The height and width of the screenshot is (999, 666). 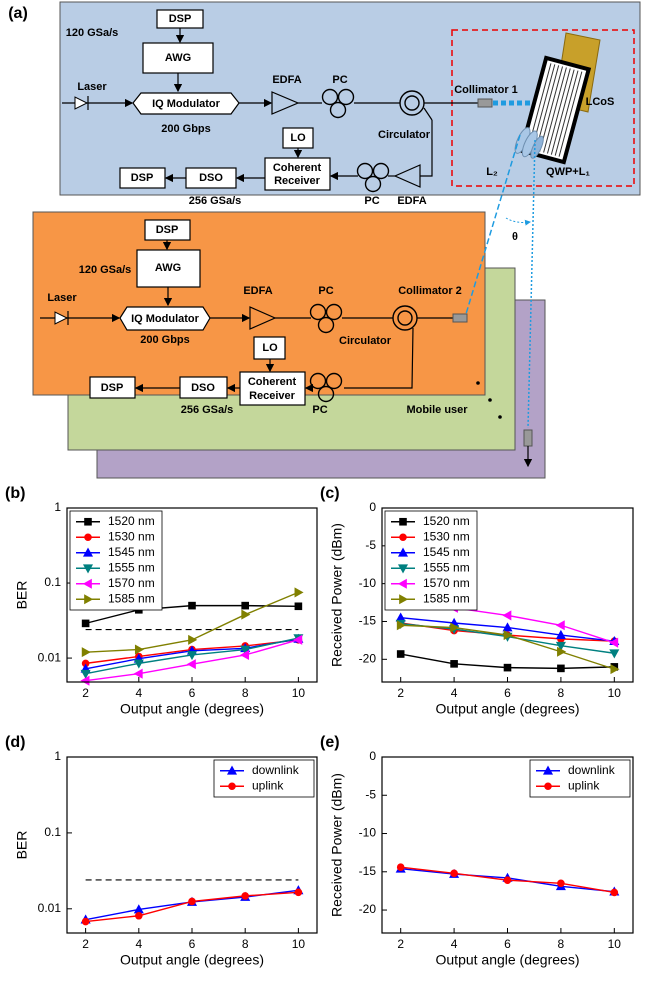 I want to click on x-tick-label: 8, so click(x=561, y=944).